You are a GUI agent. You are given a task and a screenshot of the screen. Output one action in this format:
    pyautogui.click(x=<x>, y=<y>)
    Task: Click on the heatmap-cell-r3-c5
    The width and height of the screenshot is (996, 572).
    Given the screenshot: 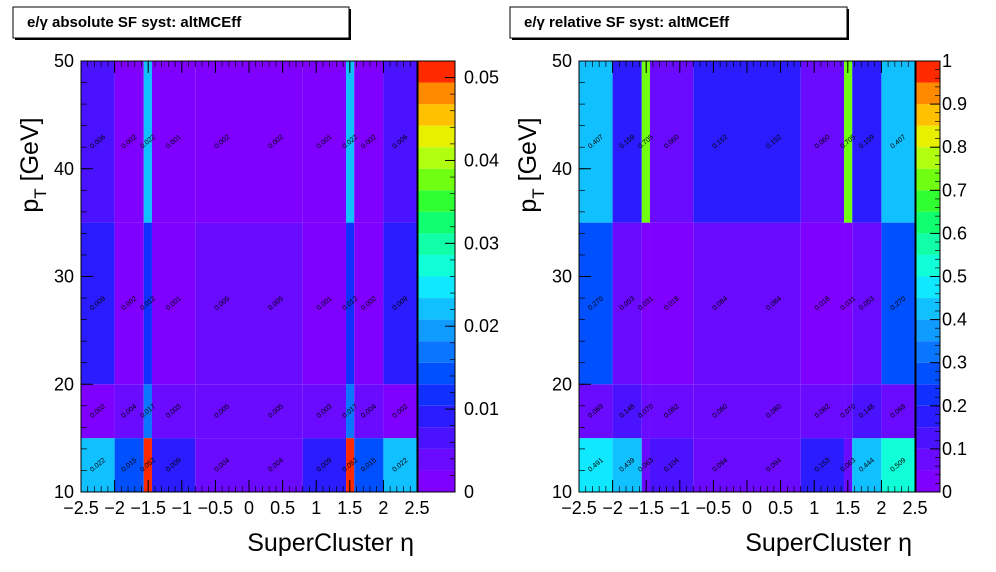 What is the action you would take?
    pyautogui.click(x=774, y=142)
    